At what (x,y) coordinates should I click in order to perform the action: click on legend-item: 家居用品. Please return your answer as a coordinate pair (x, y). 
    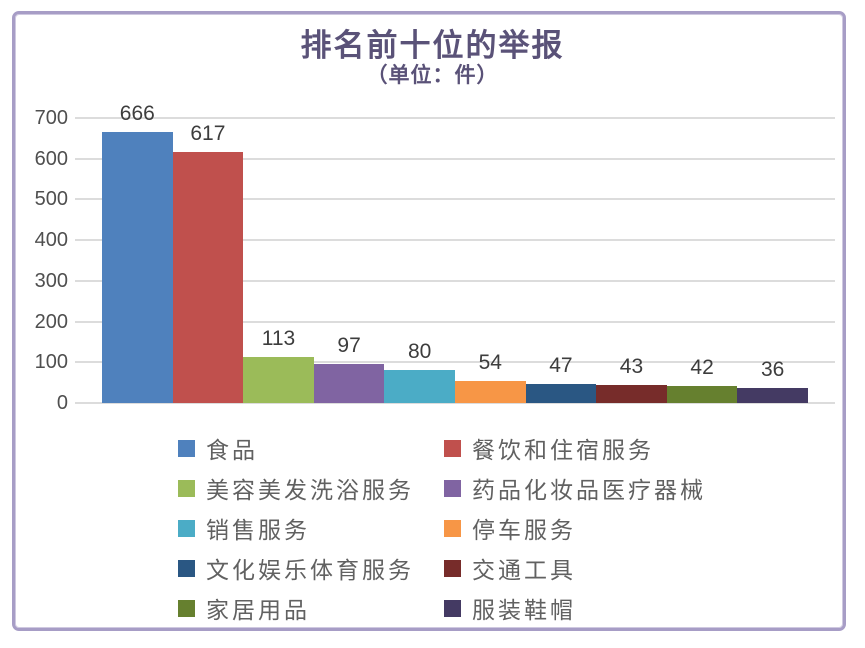
    Looking at the image, I should click on (244, 608).